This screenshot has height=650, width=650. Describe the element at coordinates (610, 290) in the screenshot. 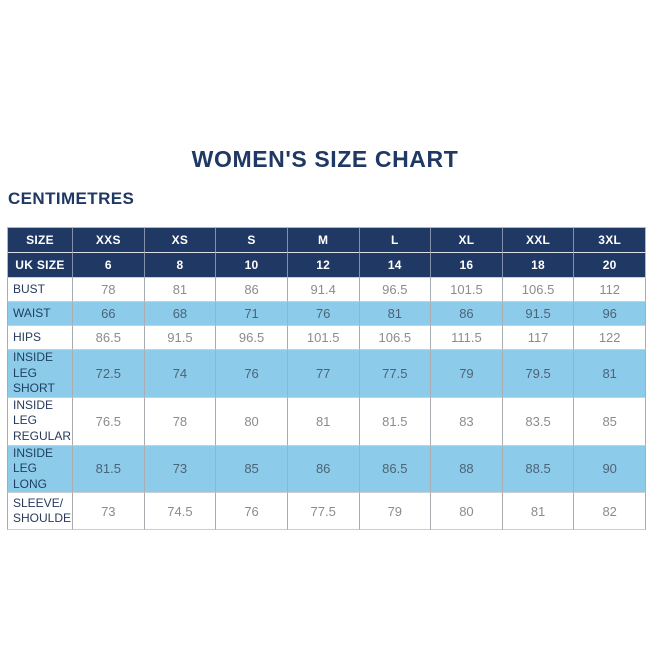

I see `measurement-value-cell: 112` at that location.